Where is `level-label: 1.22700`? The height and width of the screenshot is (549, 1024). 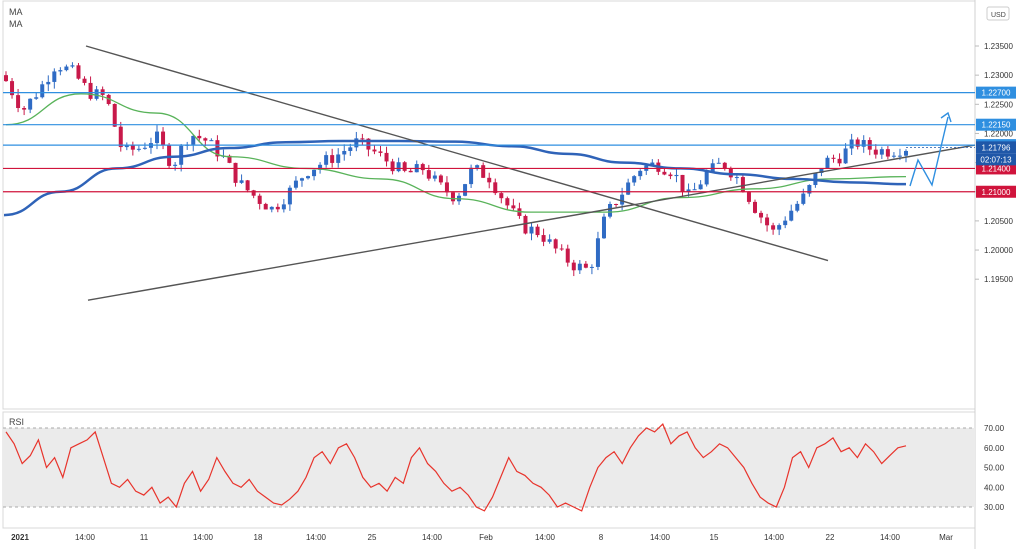
level-label: 1.22700 is located at coordinates (996, 93).